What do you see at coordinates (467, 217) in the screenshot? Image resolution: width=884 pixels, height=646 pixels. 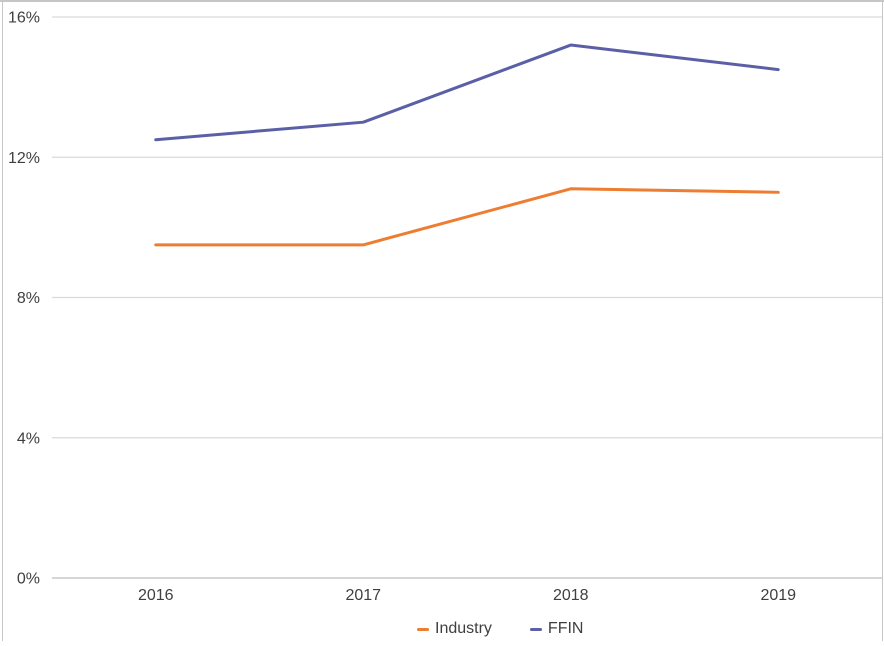 I see `series-line-industry` at bounding box center [467, 217].